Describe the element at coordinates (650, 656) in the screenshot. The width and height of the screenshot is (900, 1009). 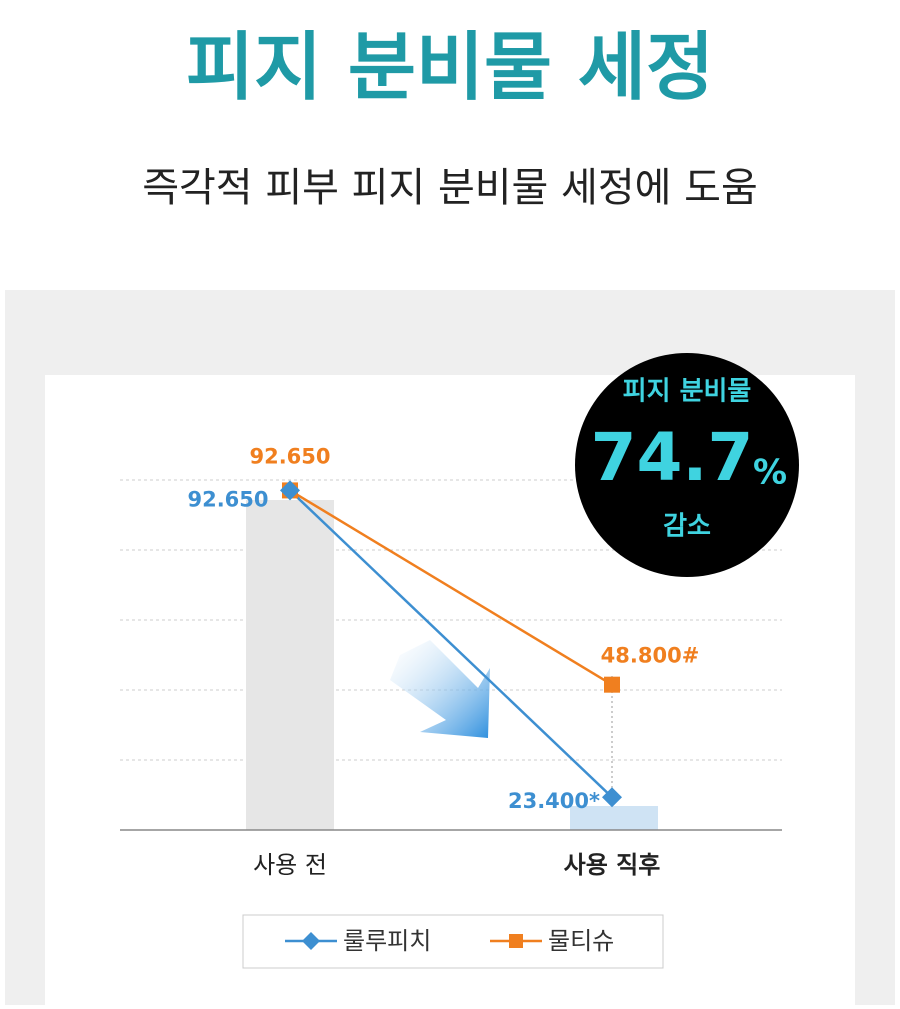
I see `data-label: 48.800#` at that location.